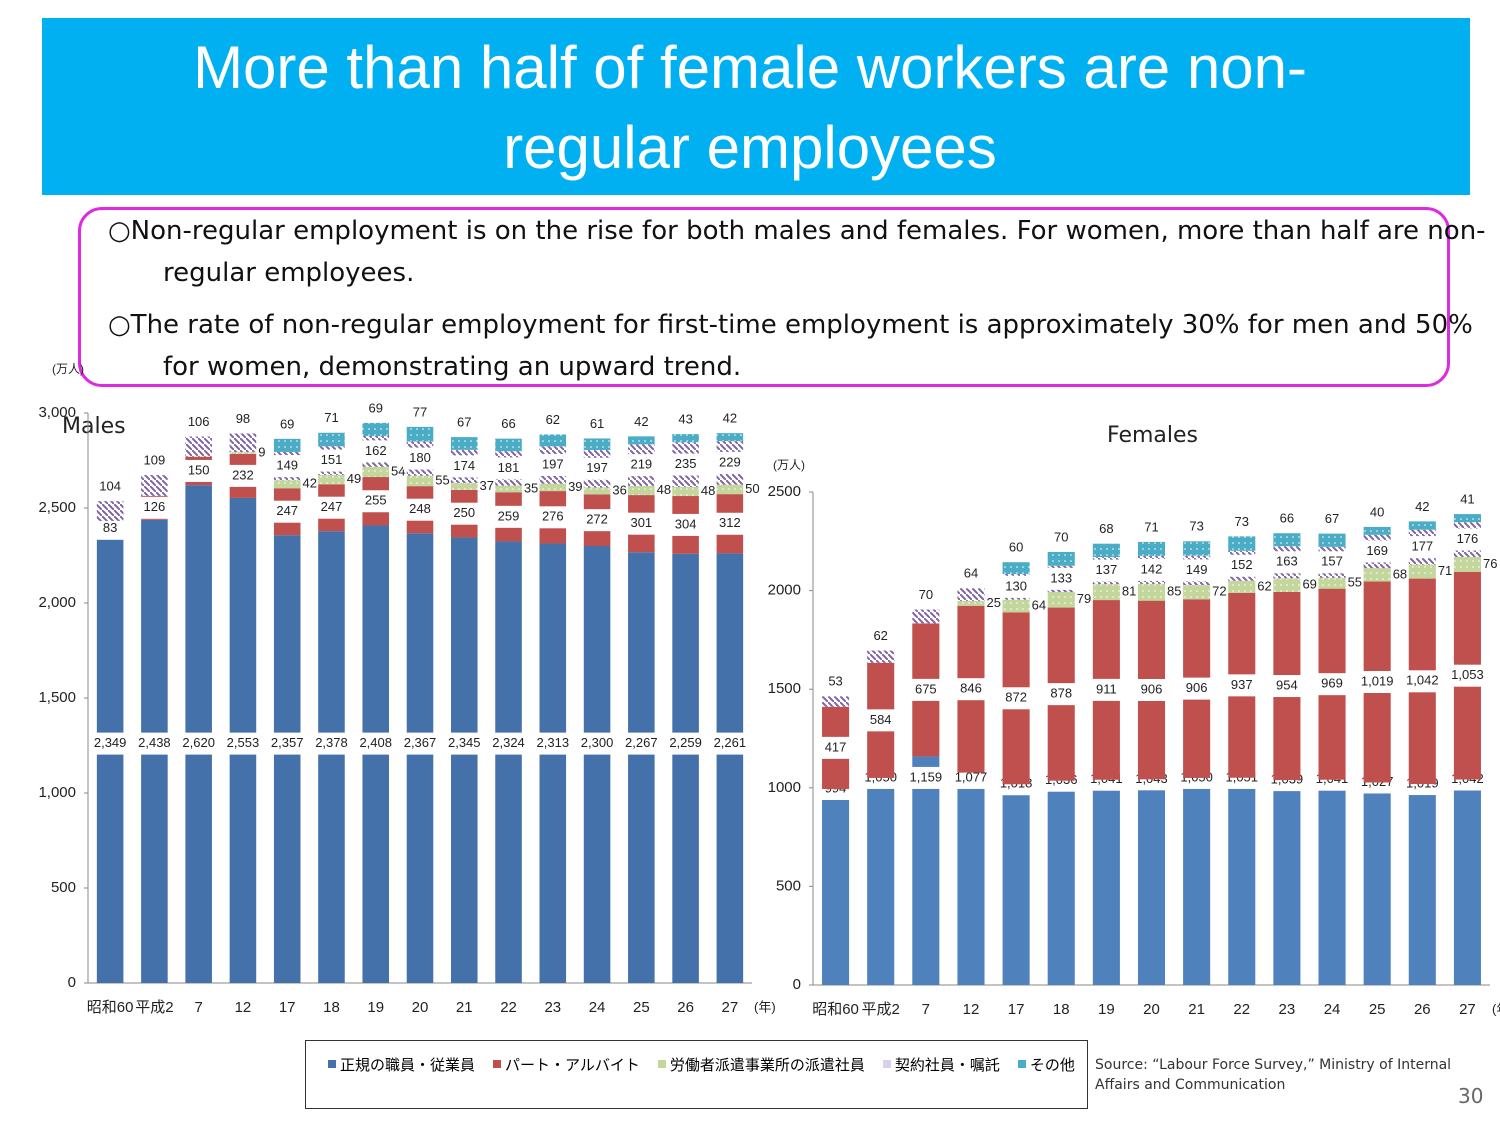 The image size is (1500, 1125). I want to click on value-label: 48, so click(708, 490).